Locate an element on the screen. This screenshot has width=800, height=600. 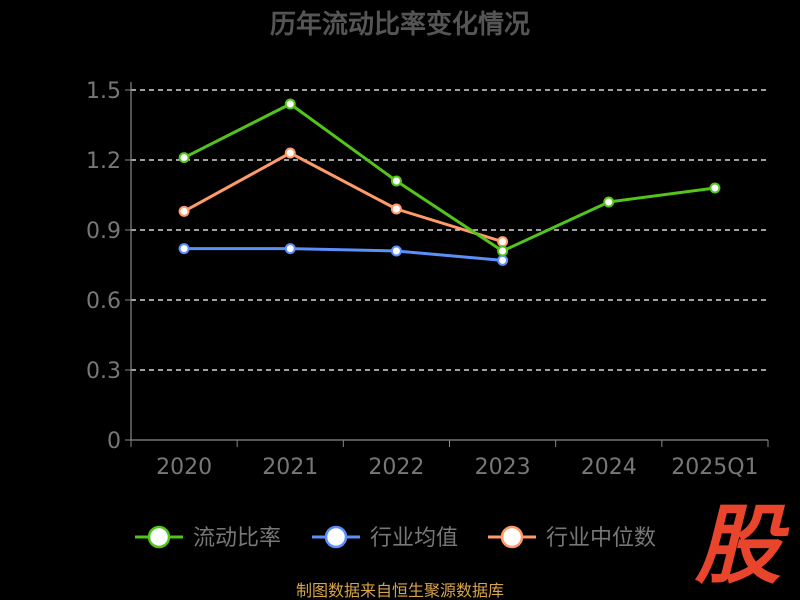
point-0-2022 is located at coordinates (396, 181).